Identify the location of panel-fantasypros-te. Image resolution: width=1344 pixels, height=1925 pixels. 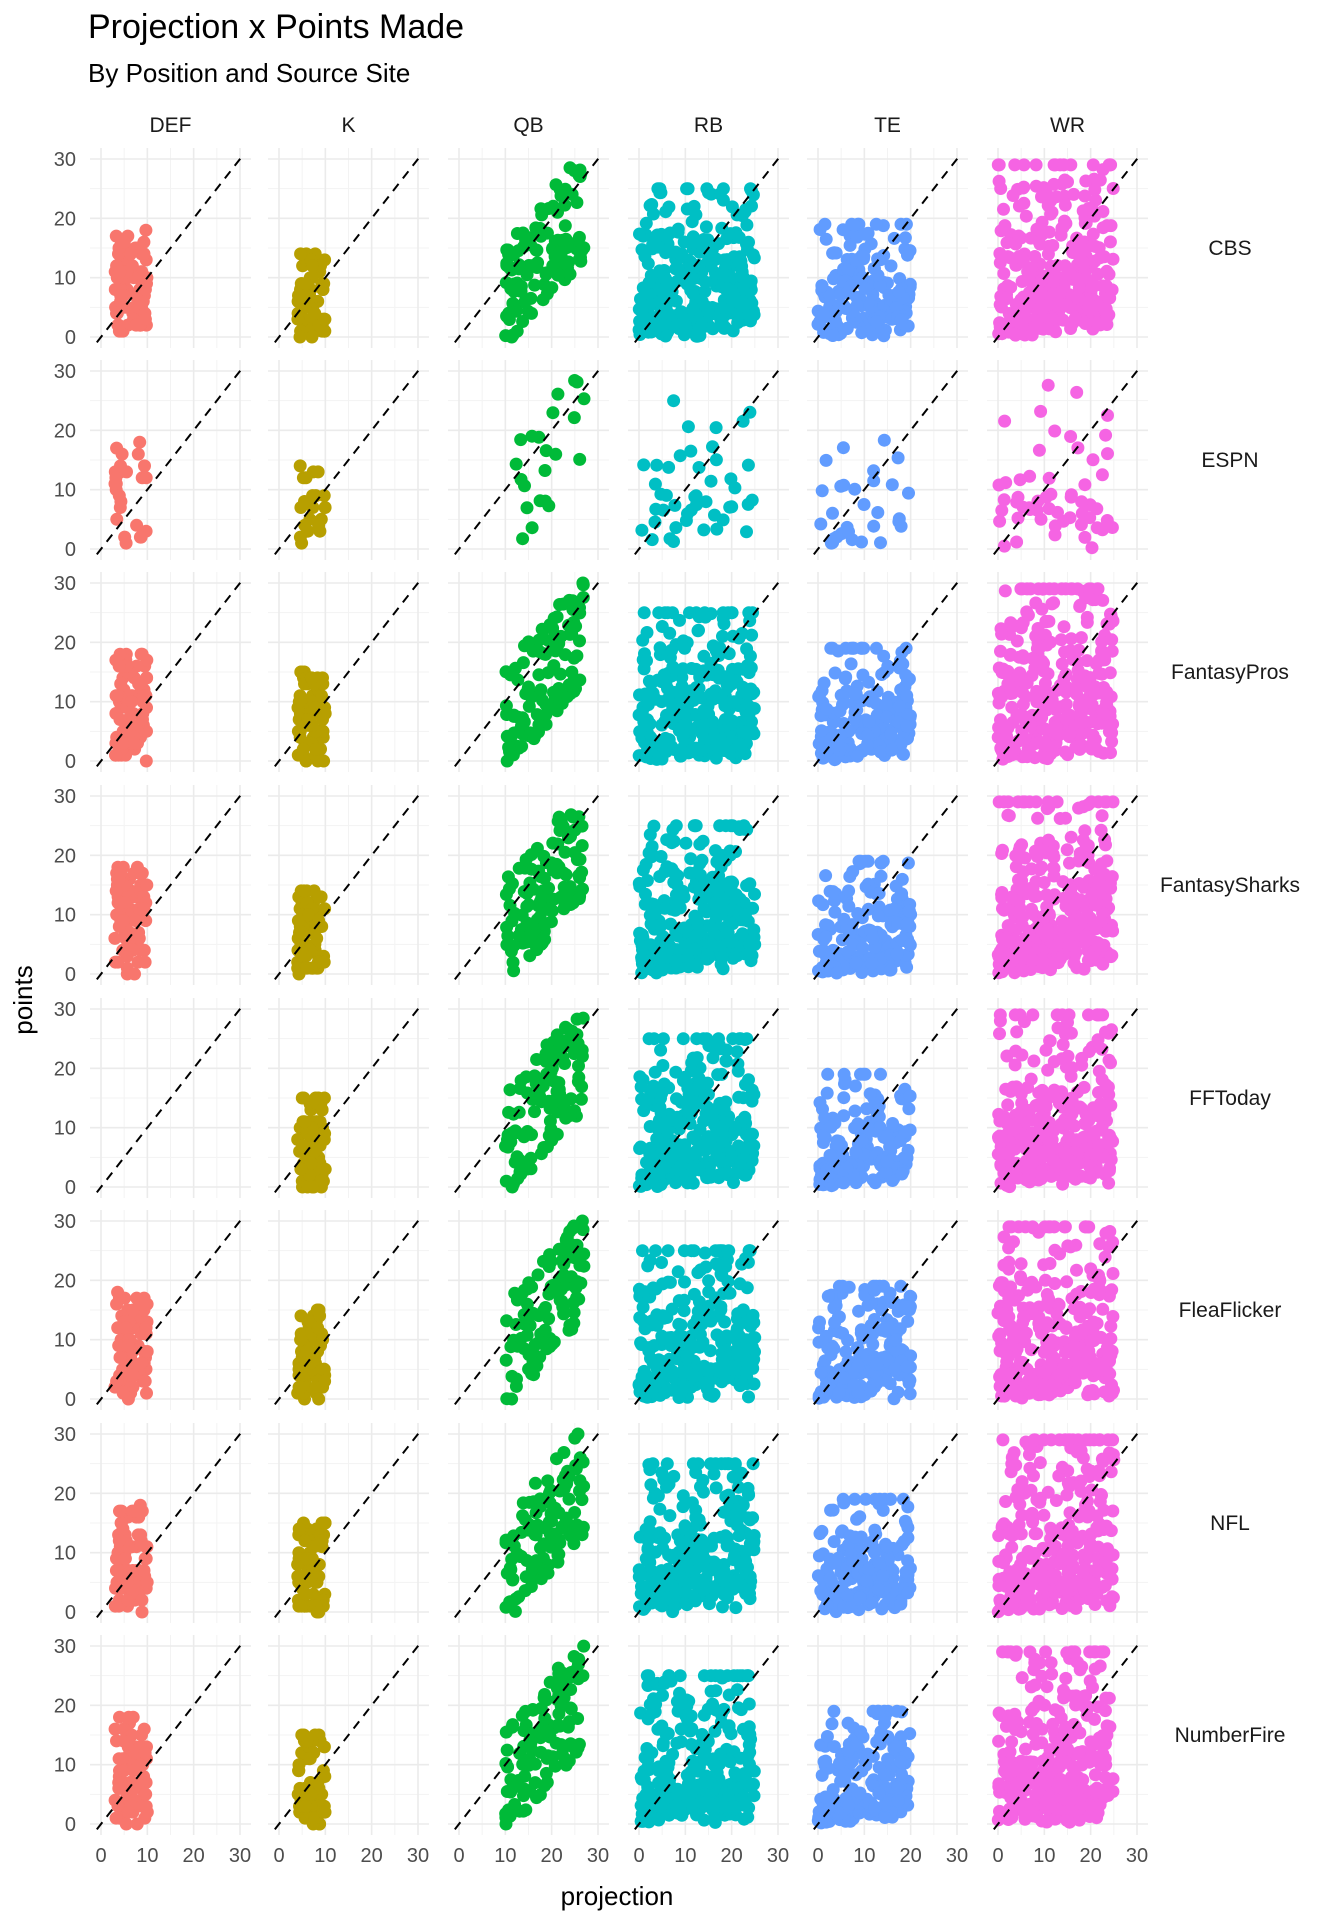
(887, 672).